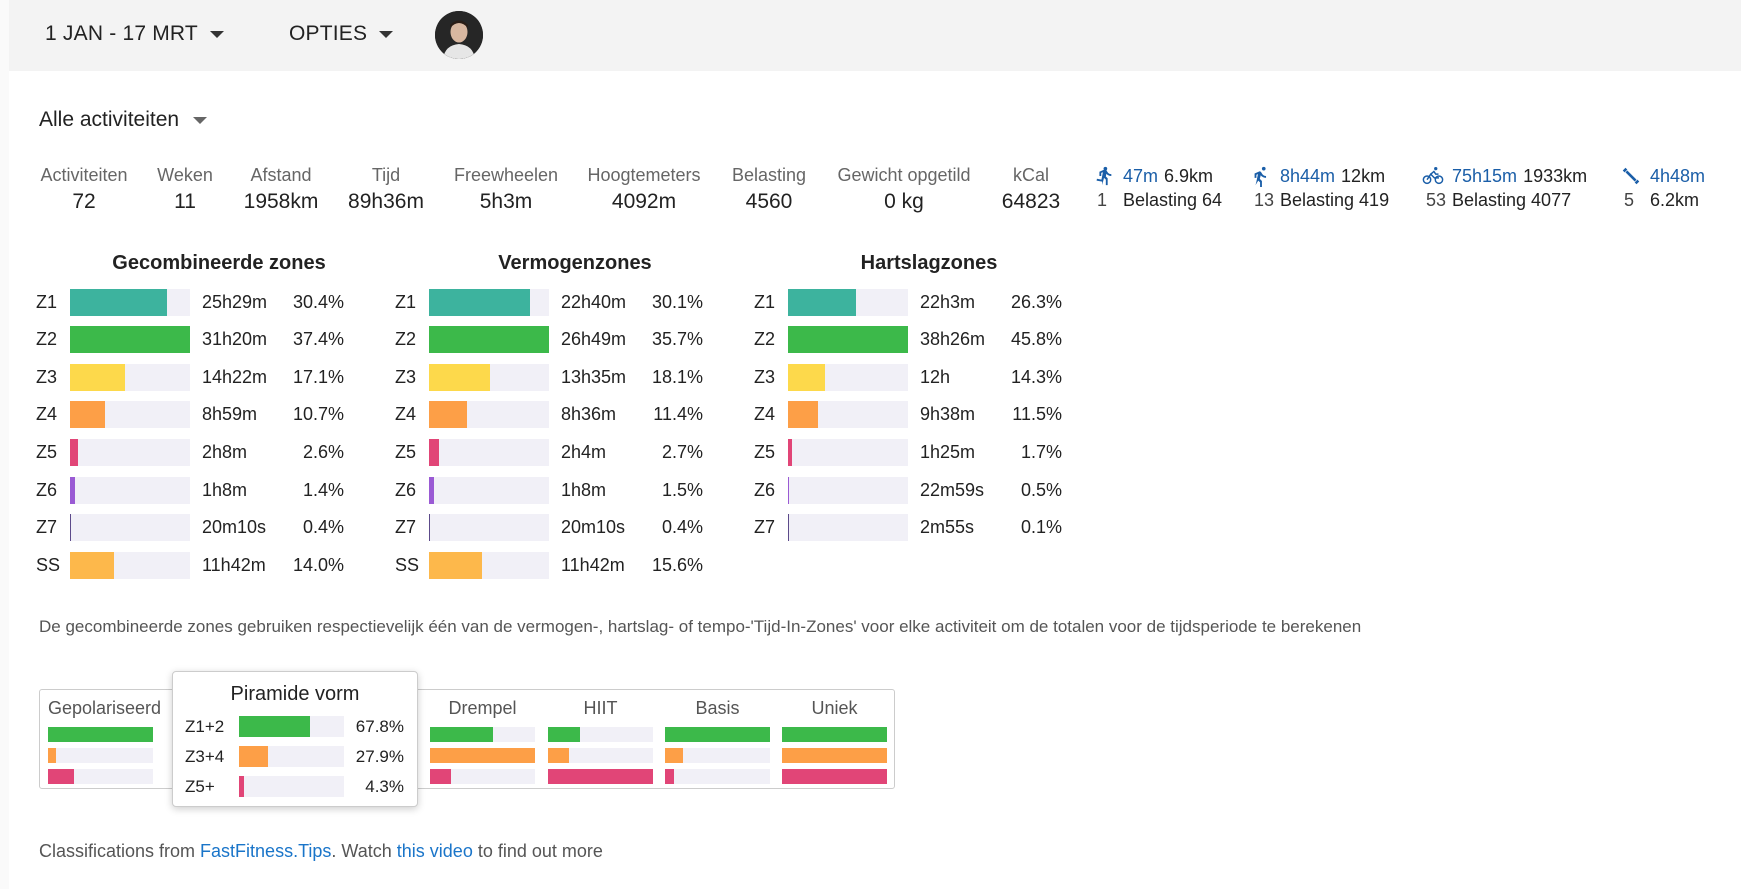 The image size is (1741, 889). Describe the element at coordinates (266, 851) in the screenshot. I see `fastfitness-link: FastFitness.Tips` at that location.